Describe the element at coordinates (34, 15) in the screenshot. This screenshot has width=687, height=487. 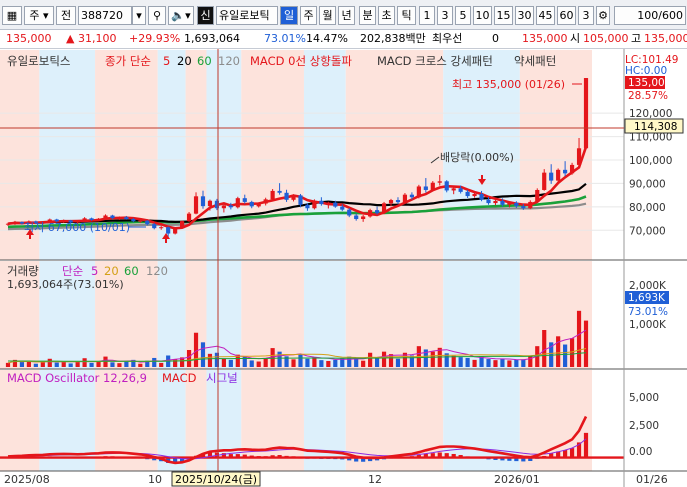
I see `market-label: 주` at that location.